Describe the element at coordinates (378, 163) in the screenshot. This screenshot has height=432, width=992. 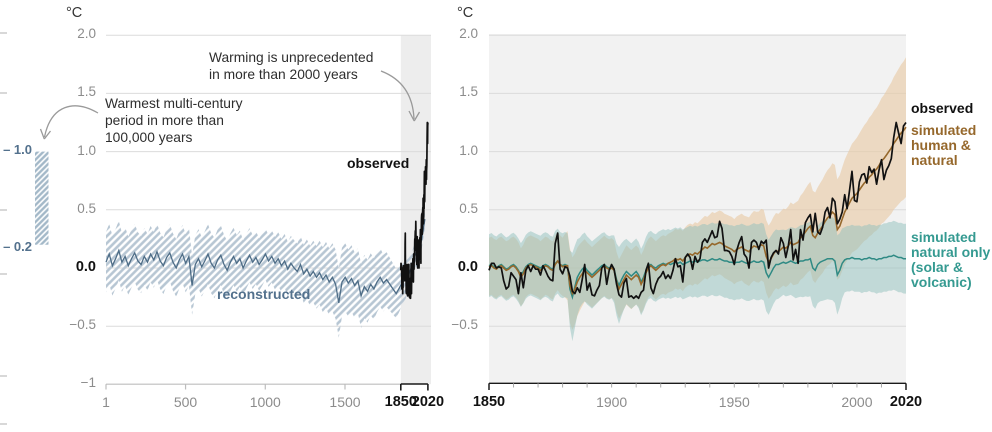
I see `left-observed-label: observed` at that location.